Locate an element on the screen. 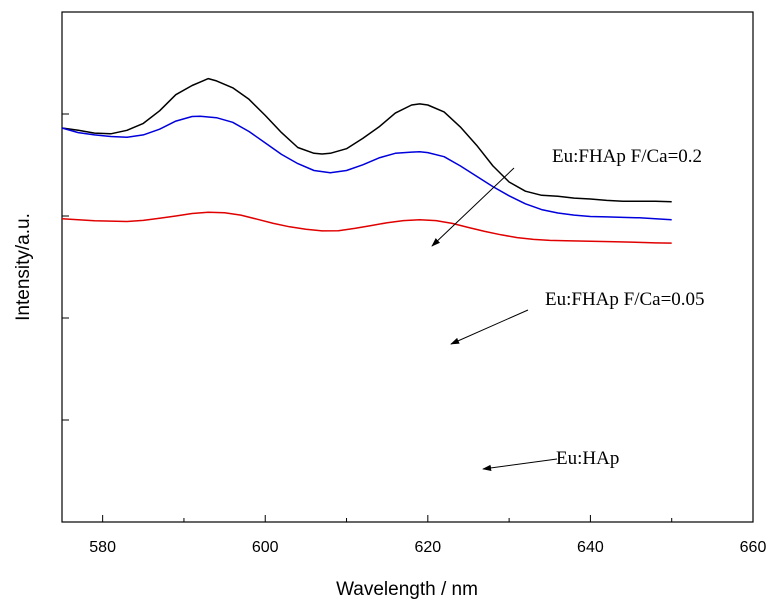  x-tick-label: 640 is located at coordinates (590, 547).